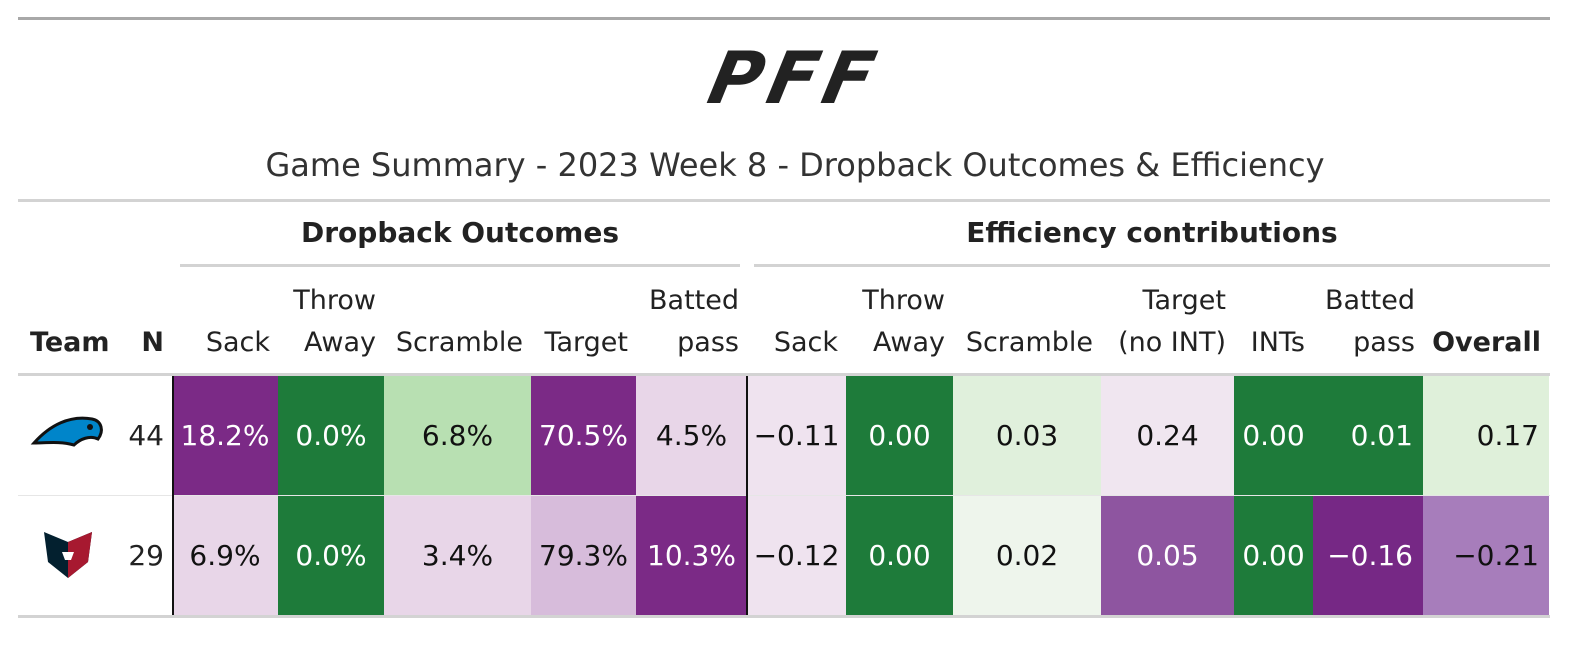 The width and height of the screenshot is (1590, 646). I want to click on logo: PFF, so click(795, 78).